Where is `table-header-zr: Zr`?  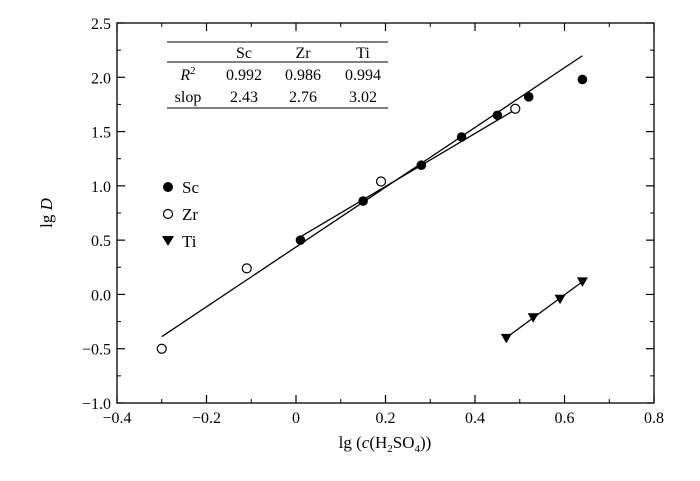 table-header-zr: Zr is located at coordinates (303, 53).